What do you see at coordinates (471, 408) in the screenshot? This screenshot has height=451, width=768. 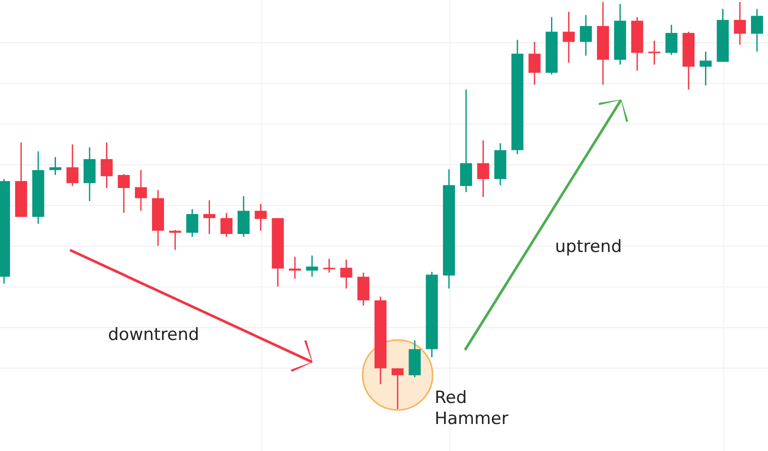 I see `annotation: Red Hammer` at bounding box center [471, 408].